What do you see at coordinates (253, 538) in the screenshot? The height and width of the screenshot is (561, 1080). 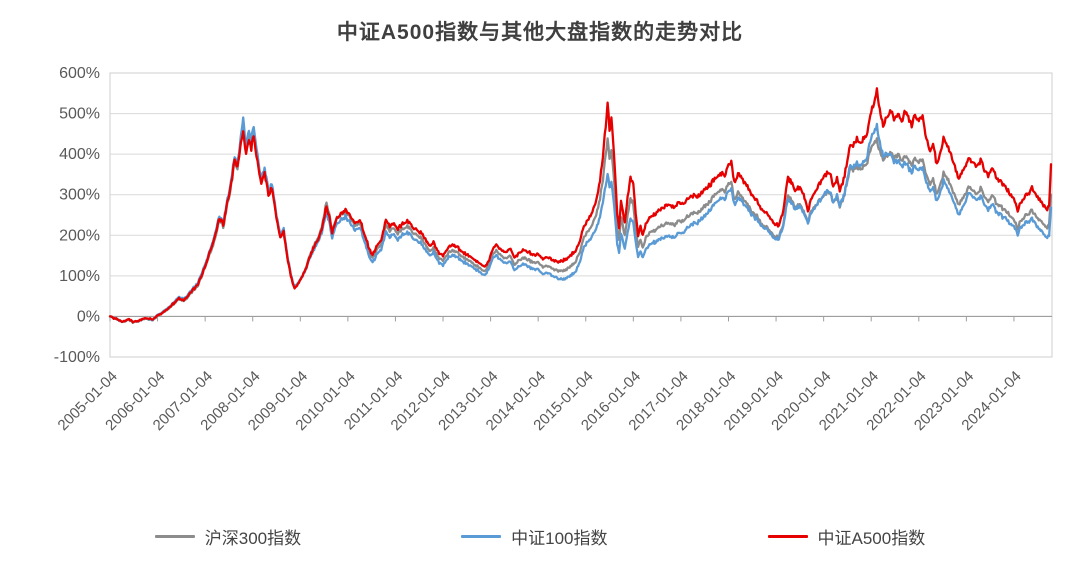 I see `hs300-legend-label: 沪深300指数` at bounding box center [253, 538].